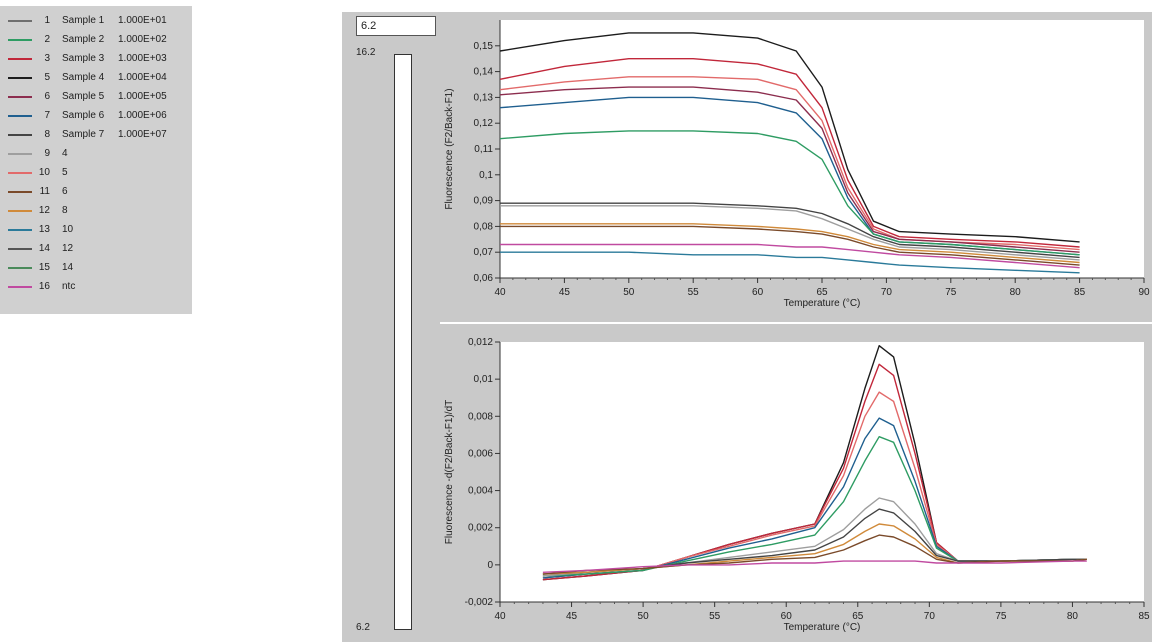  I want to click on legend-item-name: 12, so click(68, 248).